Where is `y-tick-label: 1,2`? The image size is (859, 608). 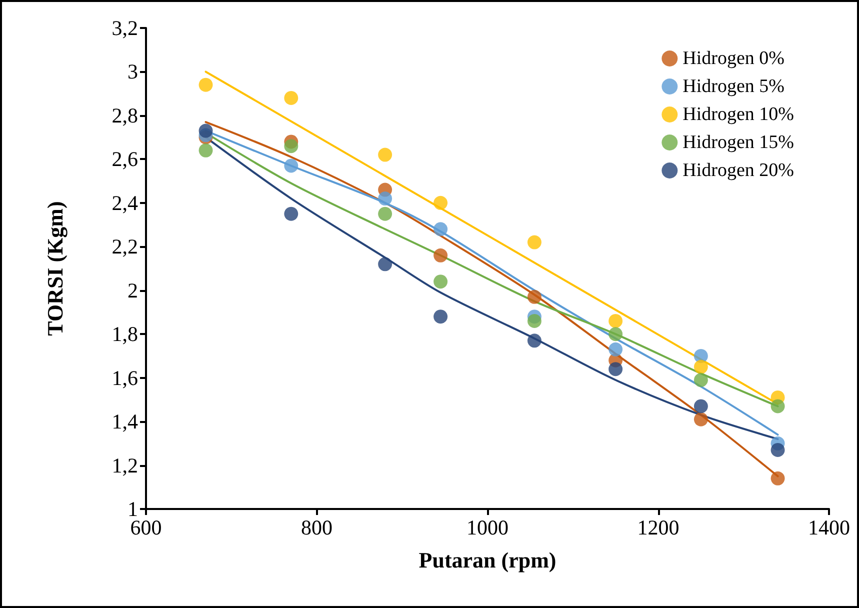
y-tick-label: 1,2 is located at coordinates (125, 465).